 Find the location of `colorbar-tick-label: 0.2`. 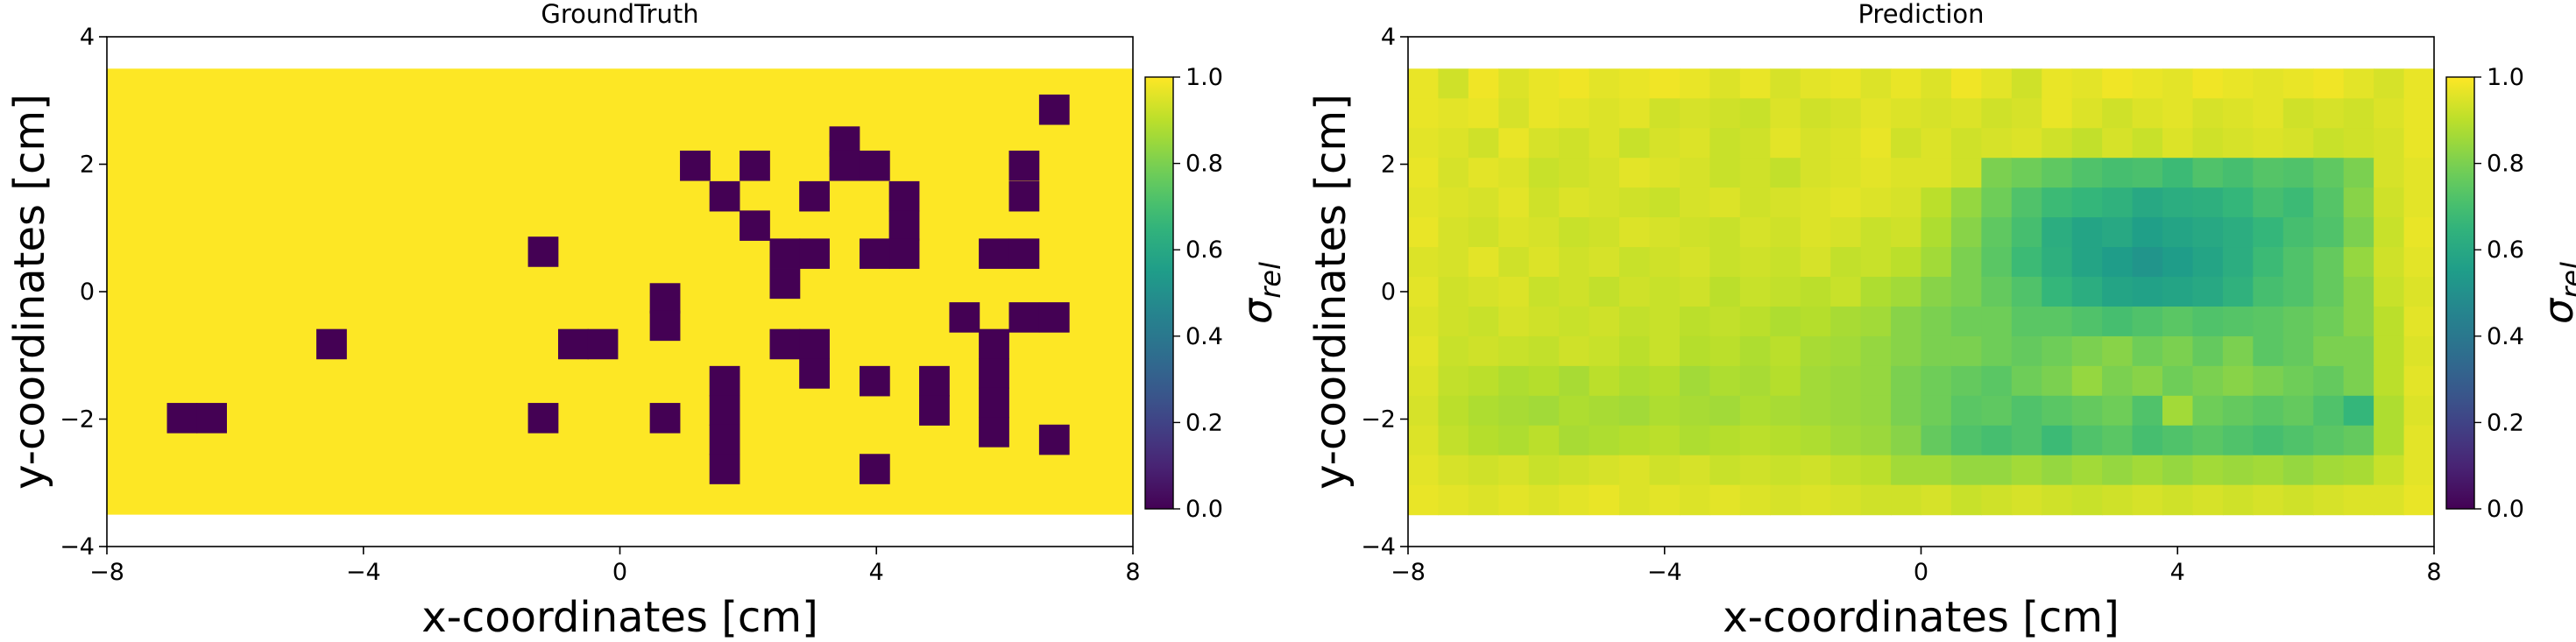

colorbar-tick-label: 0.2 is located at coordinates (2505, 422).